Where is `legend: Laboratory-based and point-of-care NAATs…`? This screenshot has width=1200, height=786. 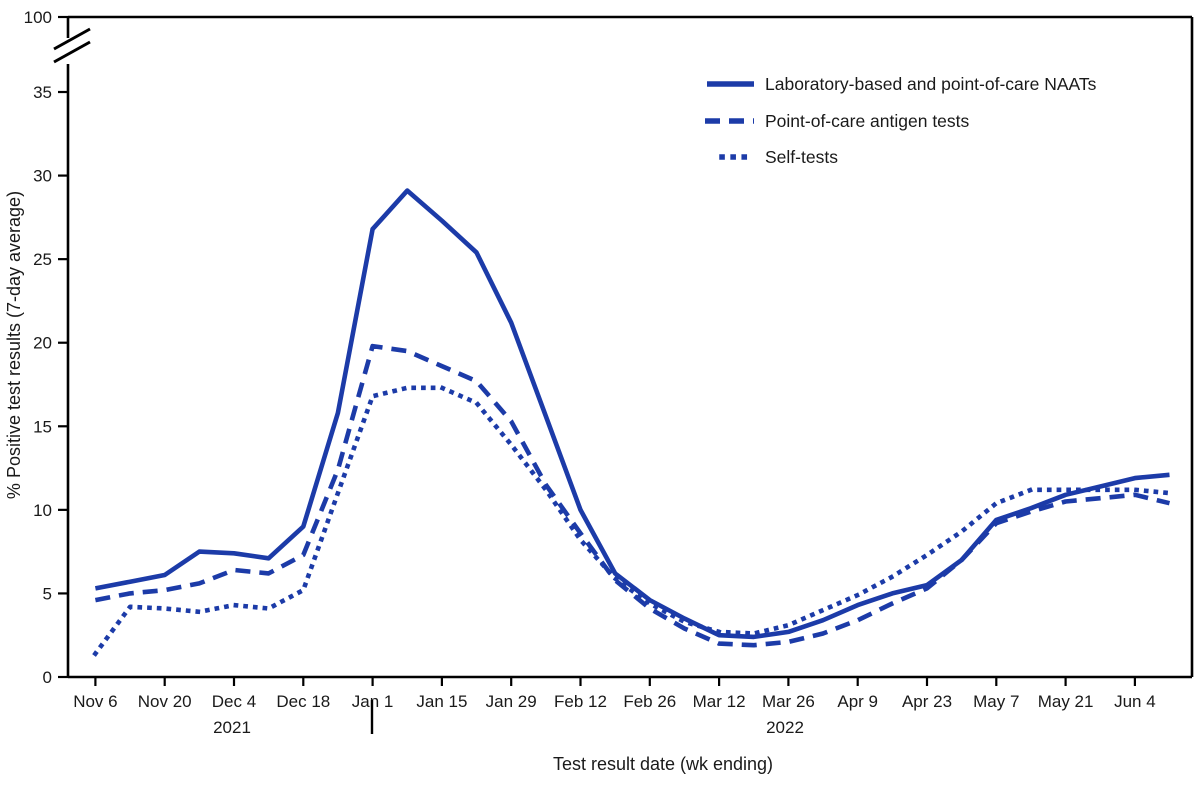 legend: Laboratory-based and point-of-care NAATs… is located at coordinates (901, 120).